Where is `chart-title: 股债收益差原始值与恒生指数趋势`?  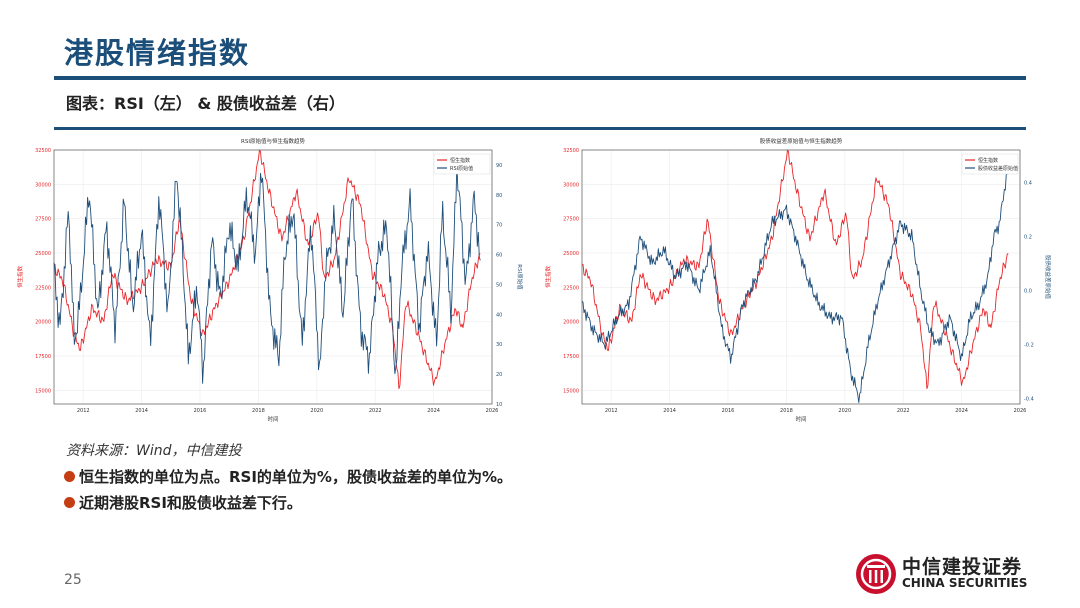
chart-title: 股债收益差原始值与恒生指数趋势 is located at coordinates (801, 141).